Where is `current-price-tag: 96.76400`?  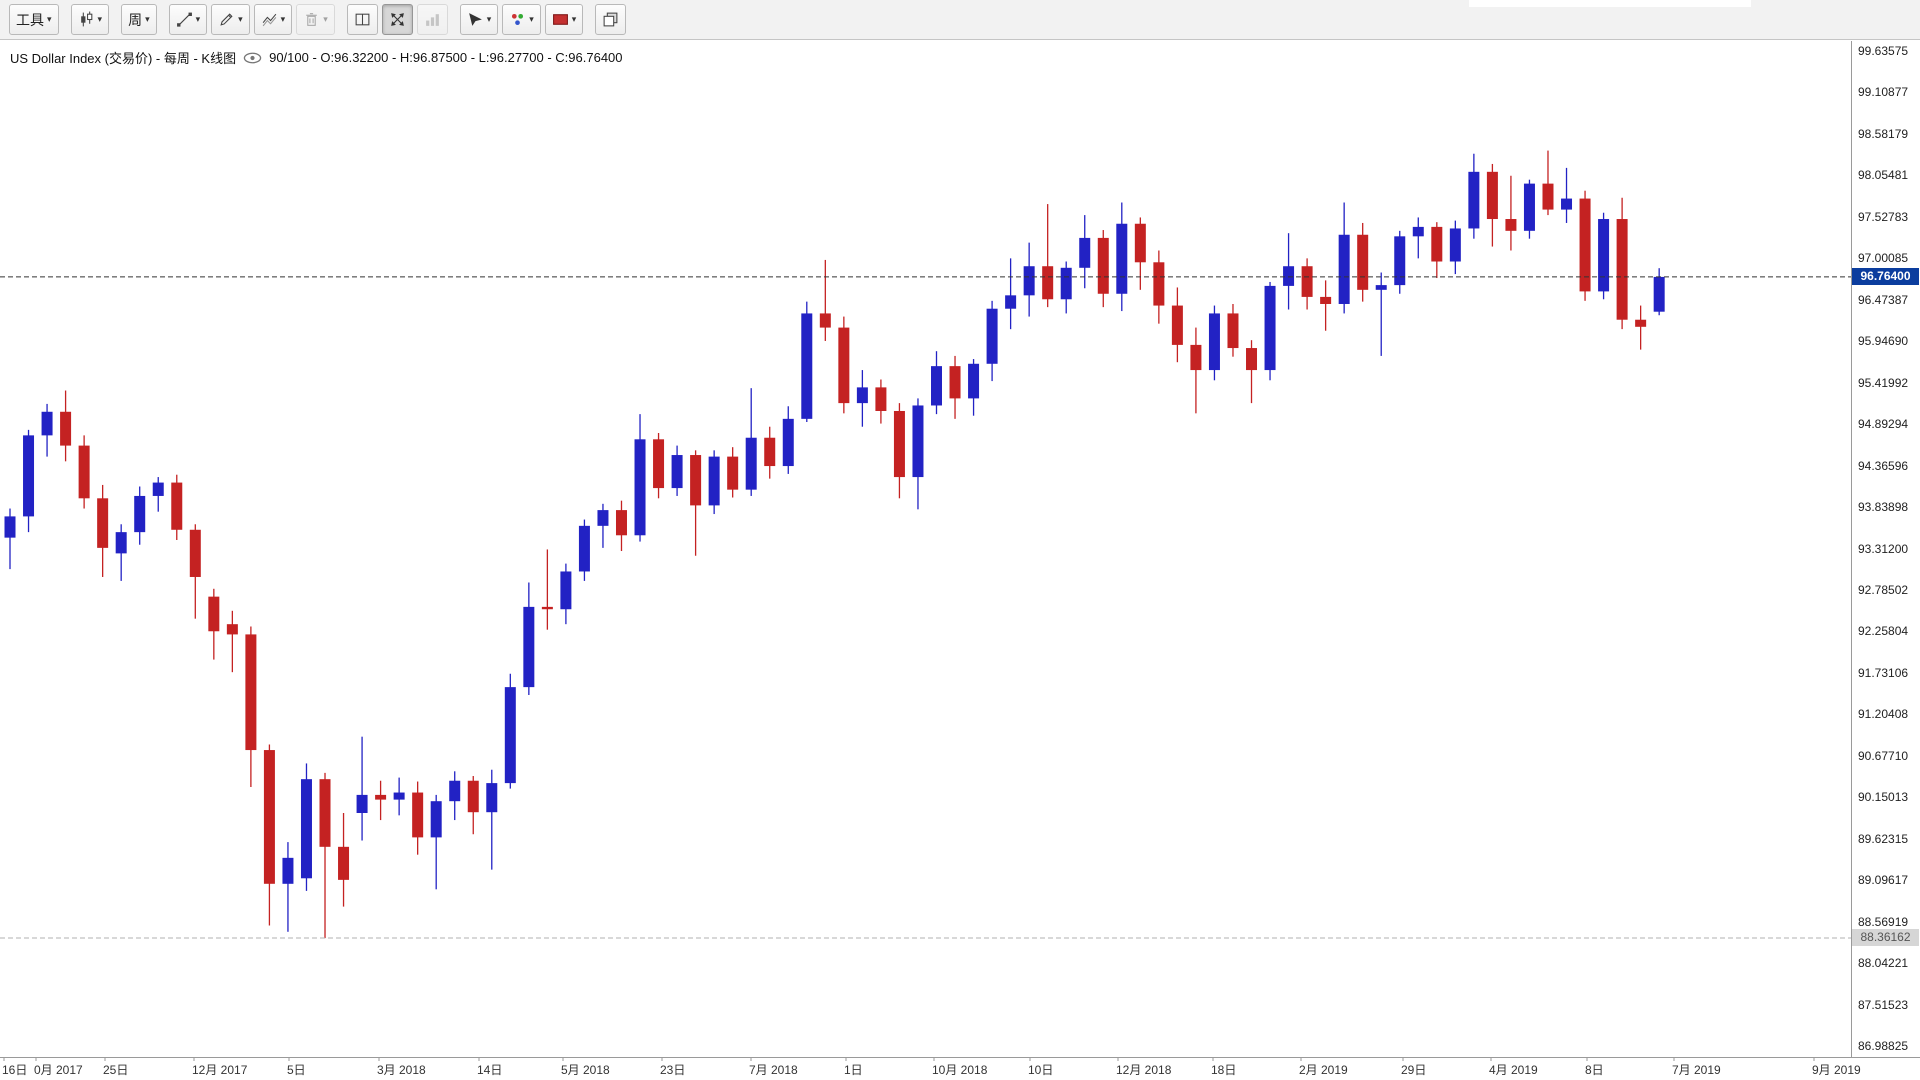
current-price-tag: 96.76400 is located at coordinates (1885, 277).